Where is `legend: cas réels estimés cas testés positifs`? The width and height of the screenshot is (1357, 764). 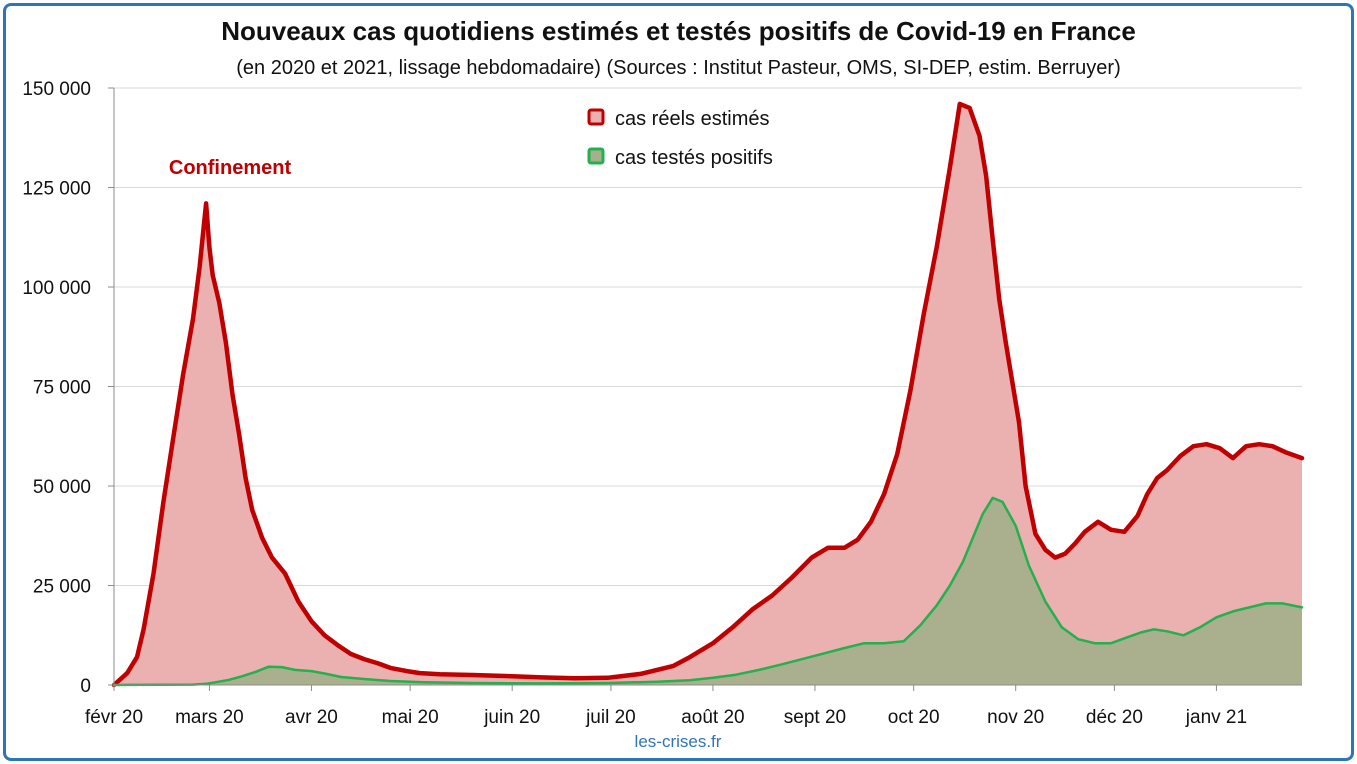
legend: cas réels estimés cas testés positifs is located at coordinates (680, 138).